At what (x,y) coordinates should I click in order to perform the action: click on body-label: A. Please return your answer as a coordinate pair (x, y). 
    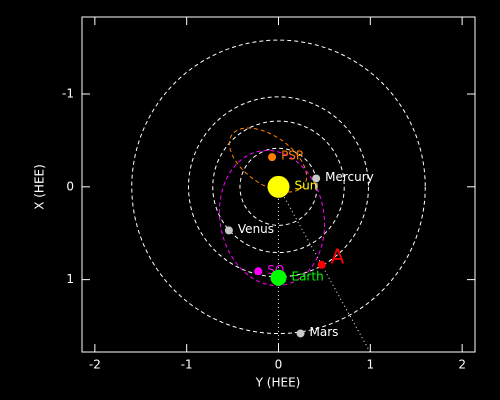
    Looking at the image, I should click on (338, 256).